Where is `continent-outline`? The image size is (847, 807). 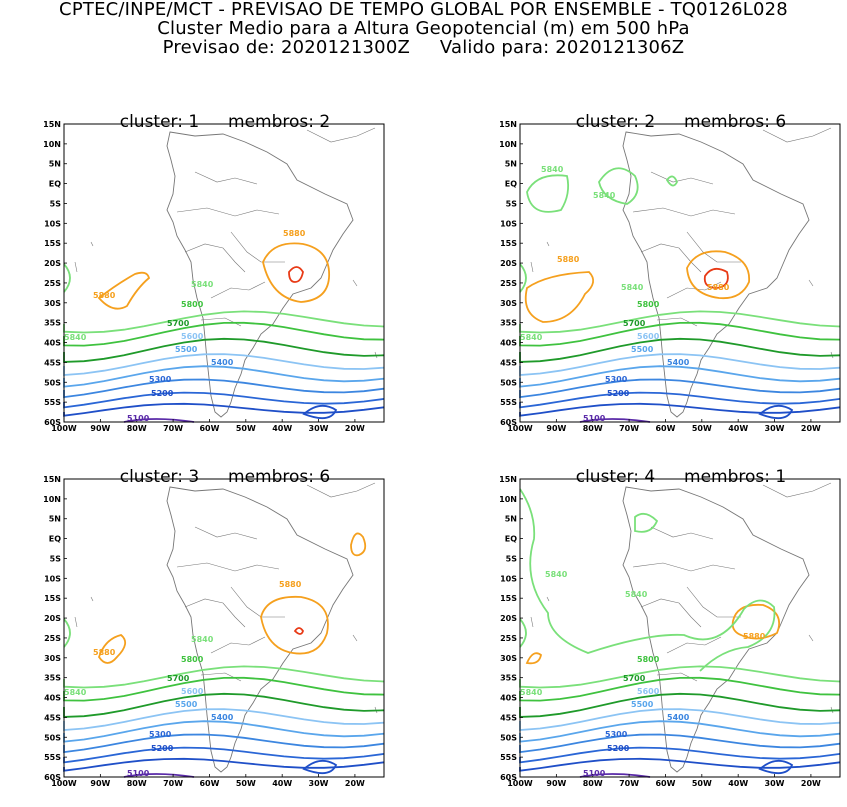 continent-outline is located at coordinates (716, 274).